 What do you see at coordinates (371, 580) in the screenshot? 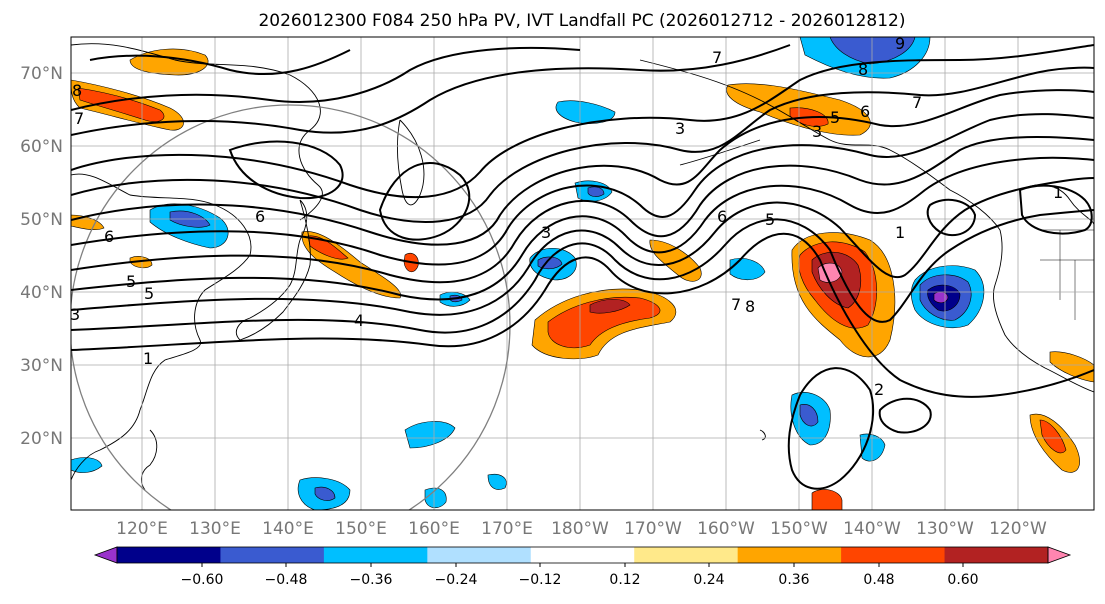
I see `colorbar-tick-label: −0.36` at bounding box center [371, 580].